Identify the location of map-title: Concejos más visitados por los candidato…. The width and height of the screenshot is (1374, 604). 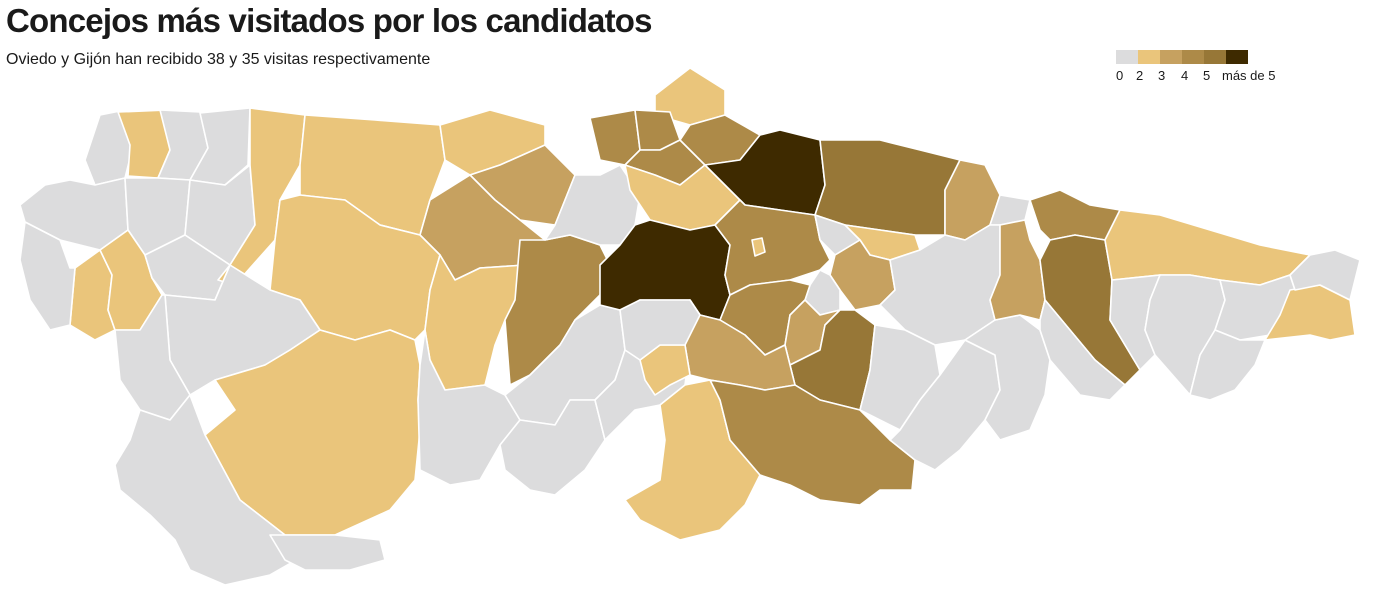
(329, 20).